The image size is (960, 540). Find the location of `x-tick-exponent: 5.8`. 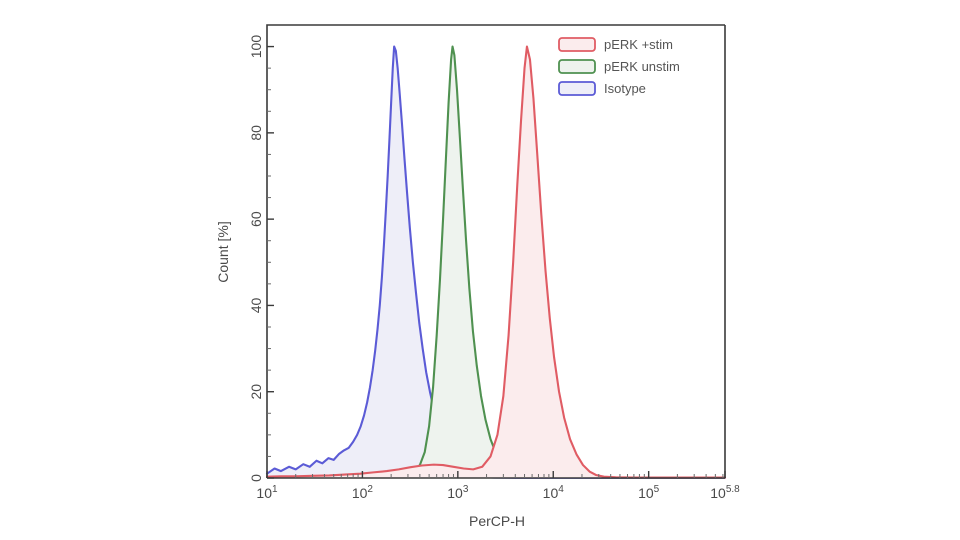

x-tick-exponent: 5.8 is located at coordinates (733, 489).